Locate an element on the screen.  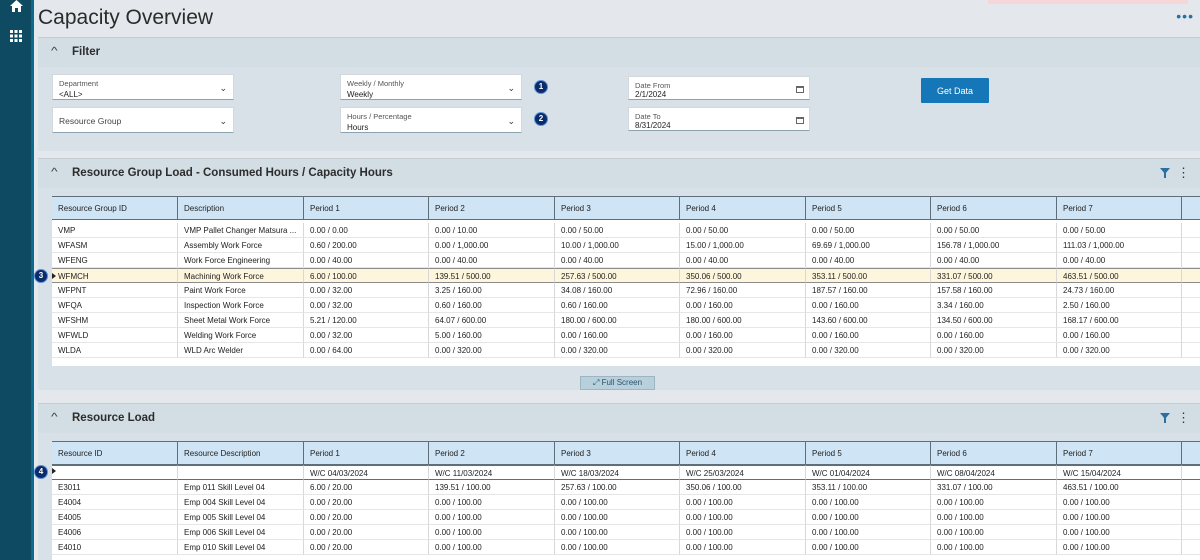
kebab-icon: ⋮ is located at coordinates (1183, 417).